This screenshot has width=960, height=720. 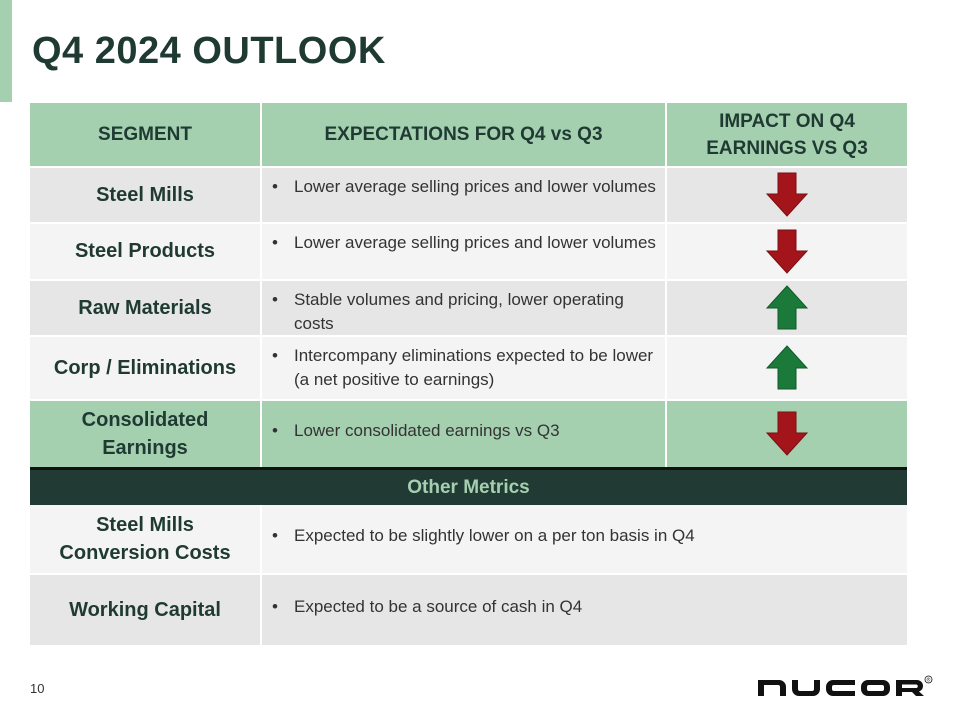 What do you see at coordinates (584, 610) in the screenshot?
I see `metric-expectation-cell: • Expected to be a source of cash in Q4` at bounding box center [584, 610].